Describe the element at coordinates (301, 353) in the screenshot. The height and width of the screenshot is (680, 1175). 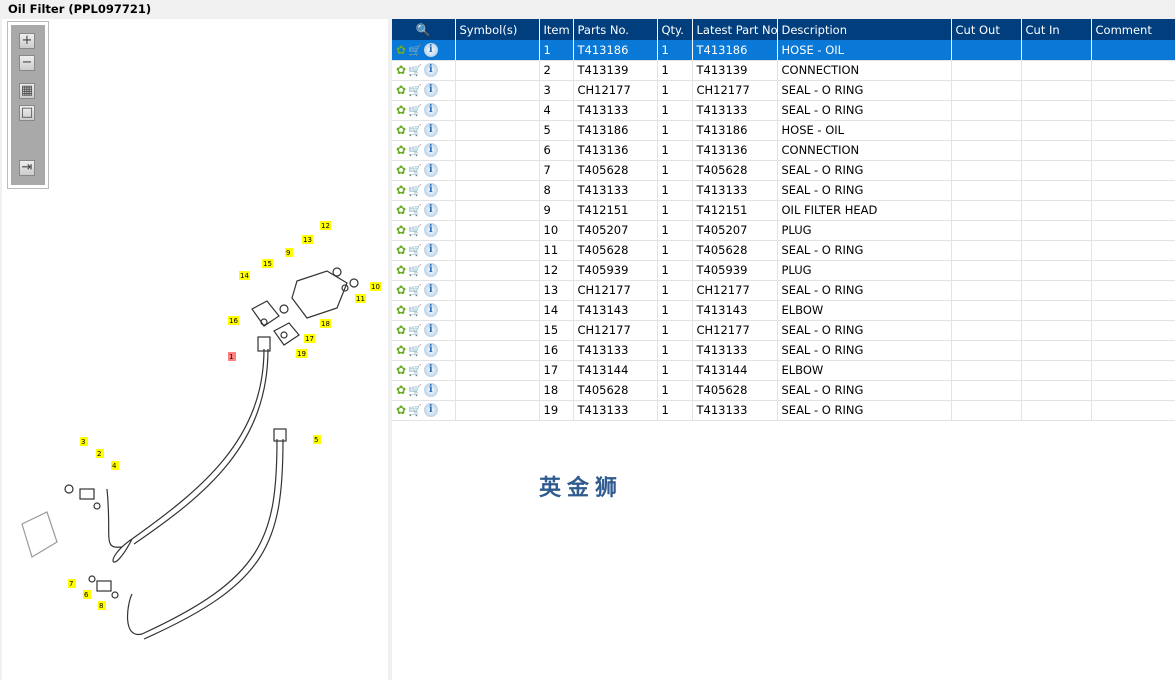
I see `callout-19: 19` at that location.